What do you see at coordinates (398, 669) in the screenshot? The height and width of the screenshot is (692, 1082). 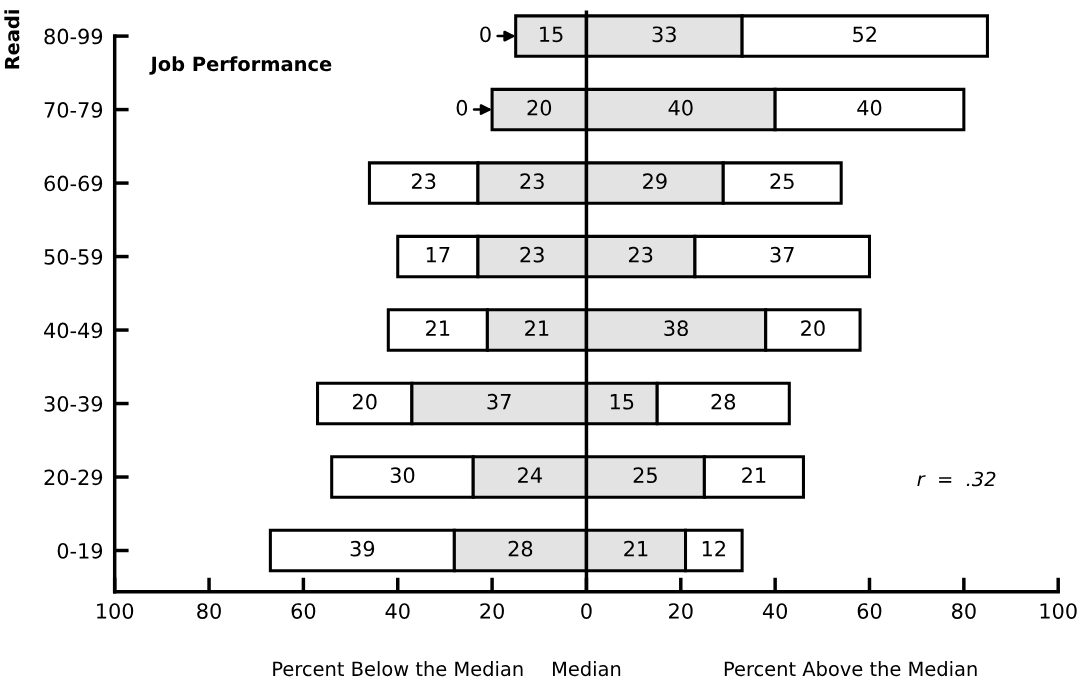 I see `text: Percent Below the Median` at bounding box center [398, 669].